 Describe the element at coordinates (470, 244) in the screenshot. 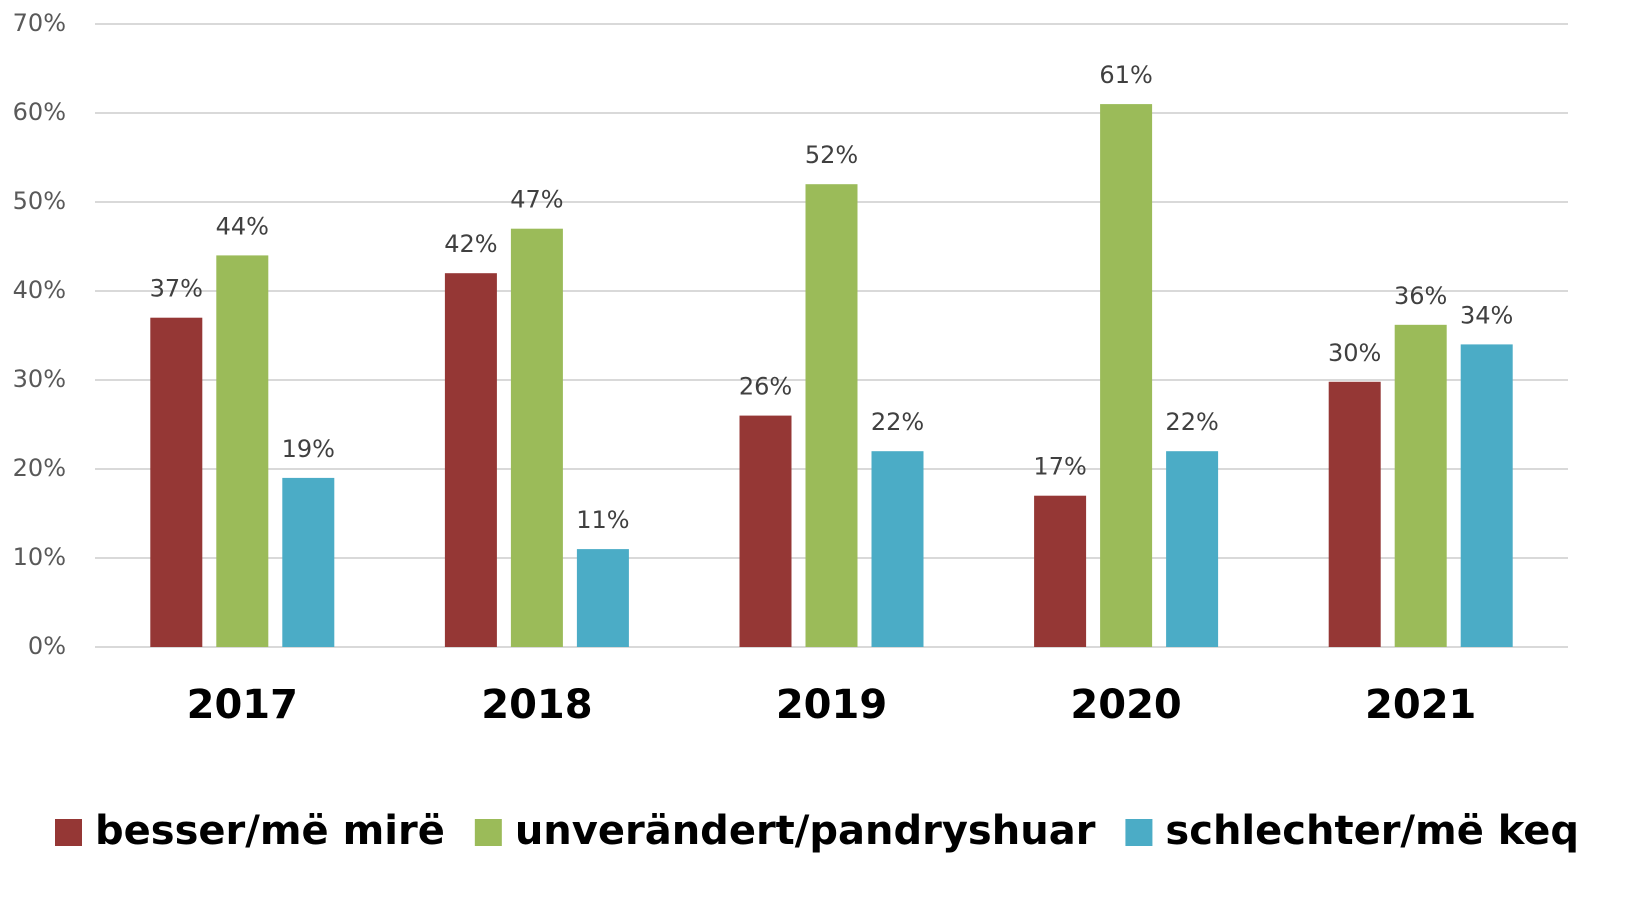

I see `value-label: 42%` at that location.